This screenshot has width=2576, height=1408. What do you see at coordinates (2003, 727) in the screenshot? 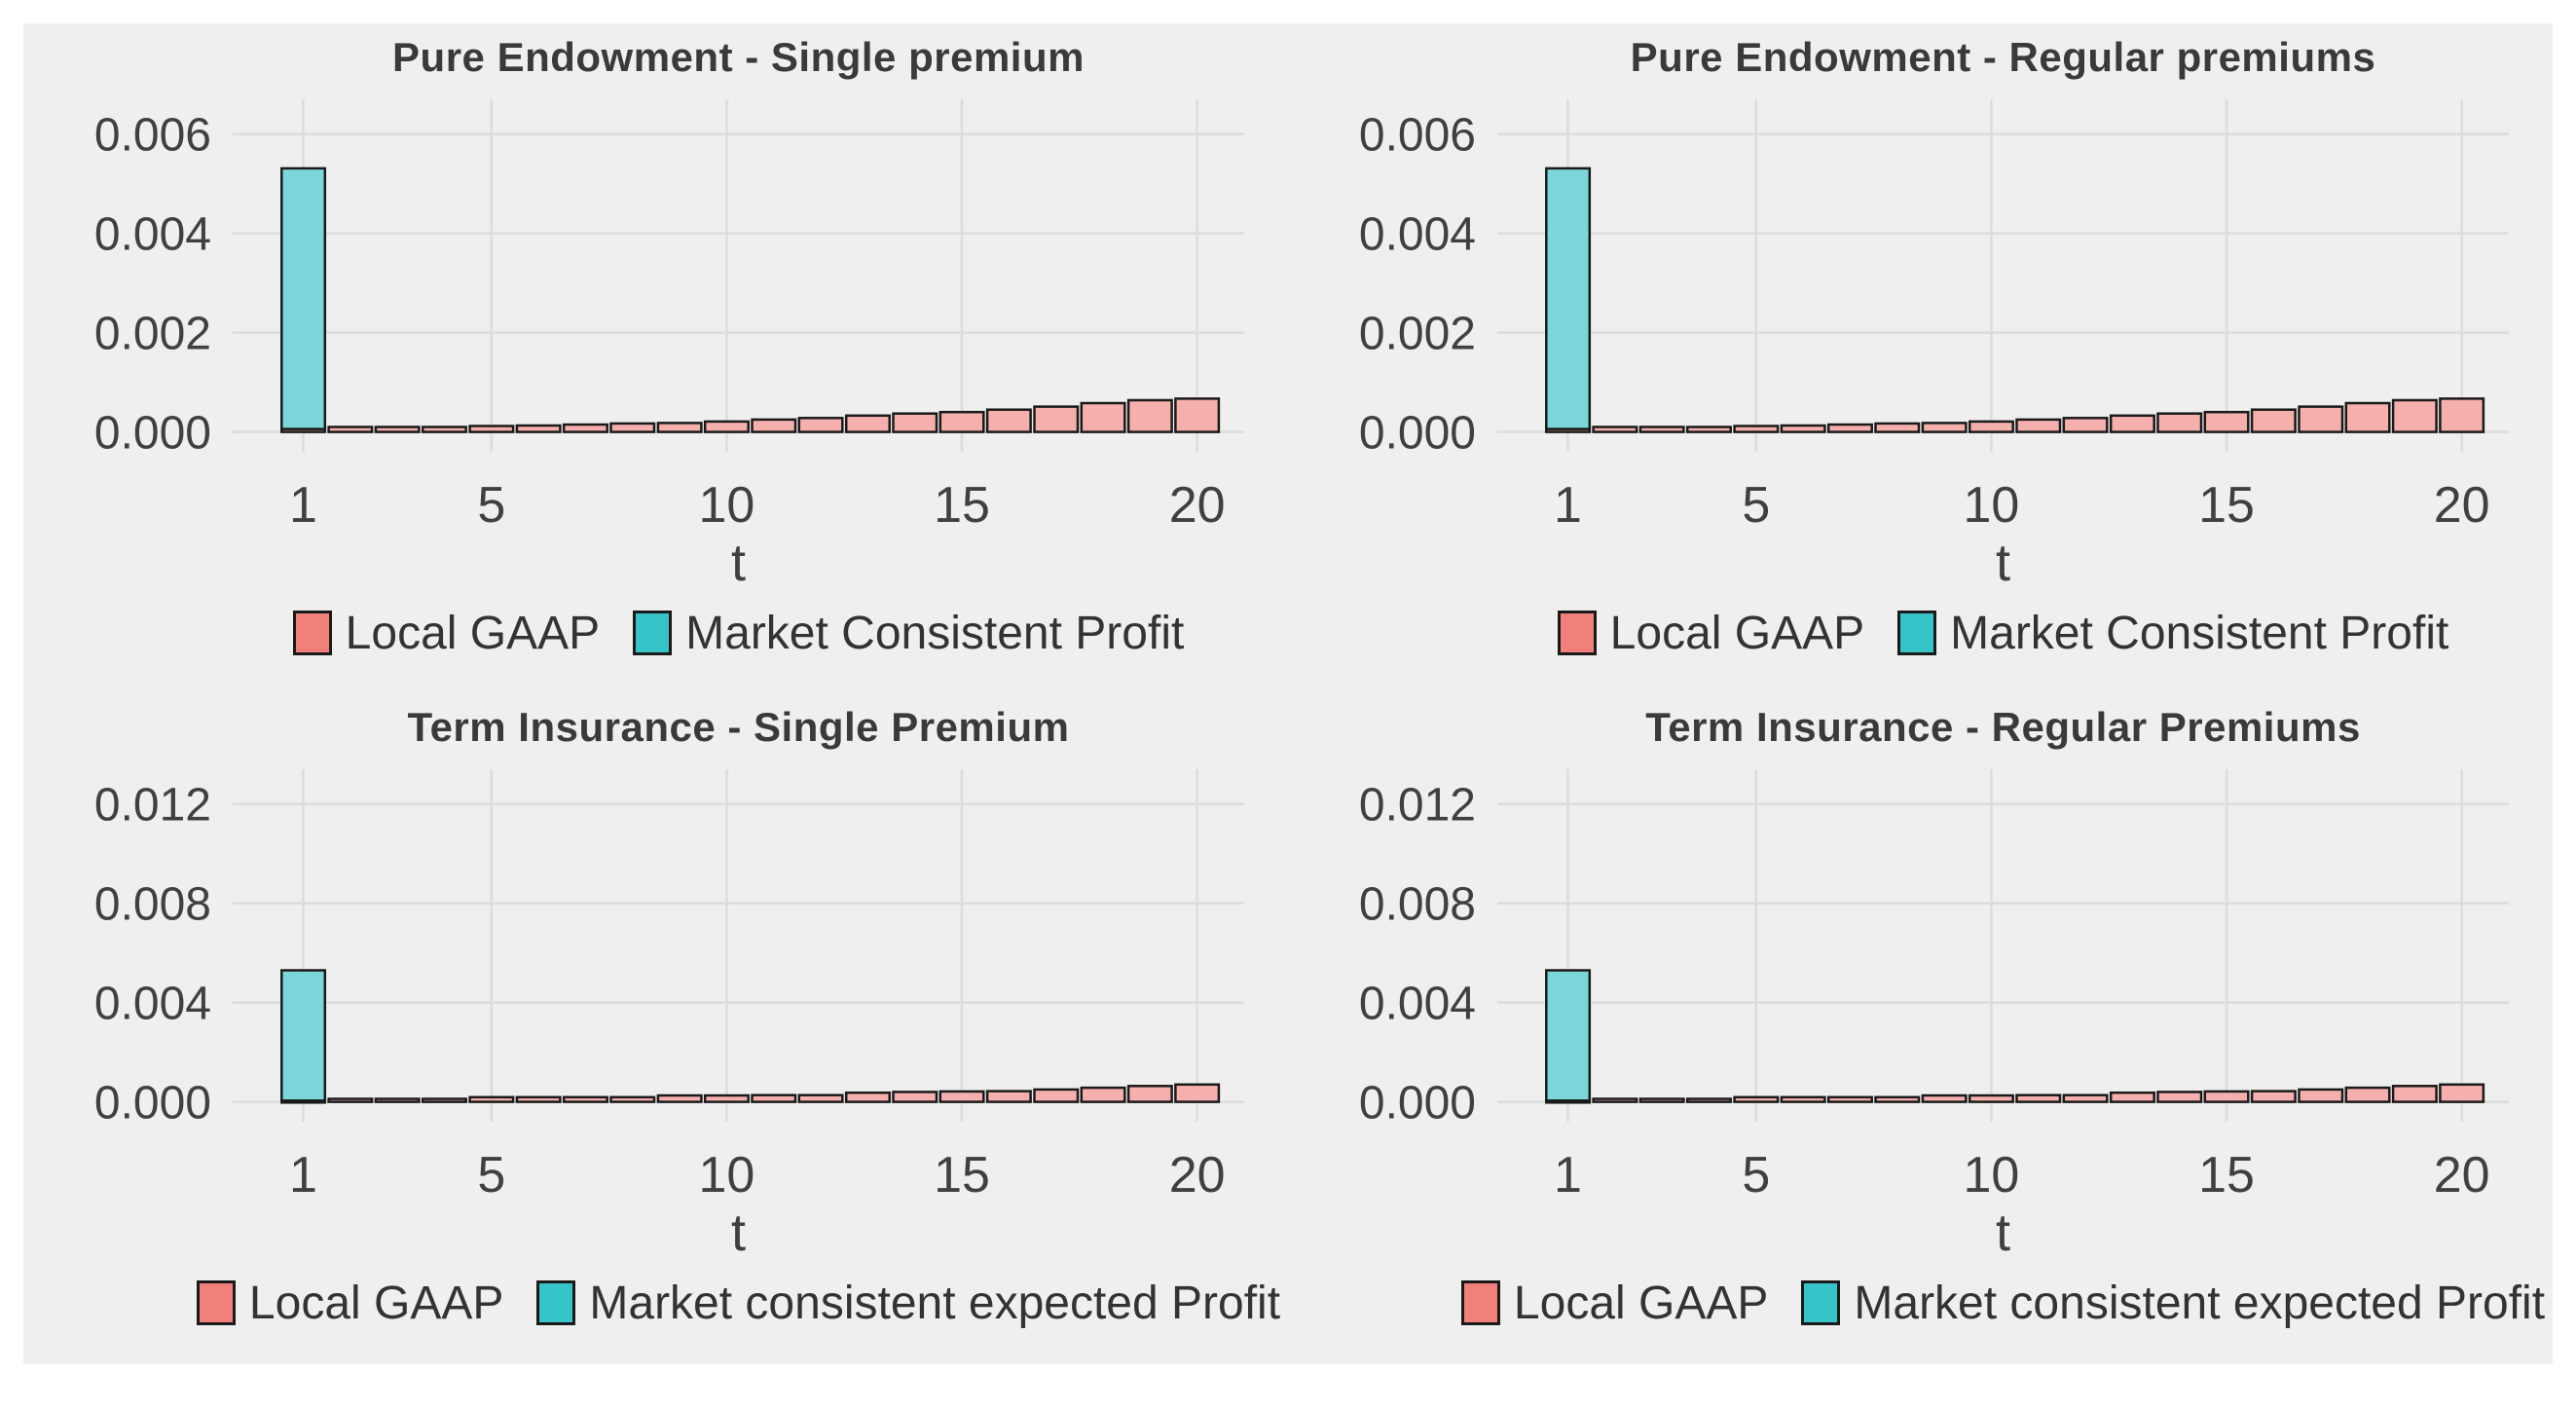
I see `chart-title: Term Insurance - Regular Premiums` at bounding box center [2003, 727].